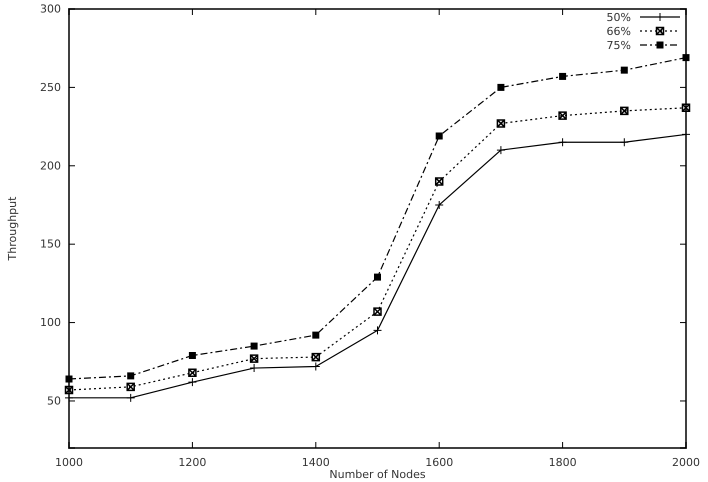 The image size is (708, 482). I want to click on y-tick-label: 50, so click(54, 401).